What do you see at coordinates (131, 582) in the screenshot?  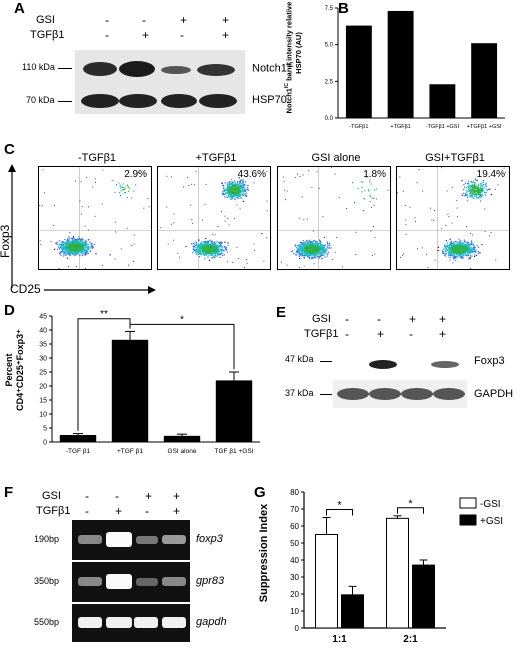 I see `gel-gpr83` at bounding box center [131, 582].